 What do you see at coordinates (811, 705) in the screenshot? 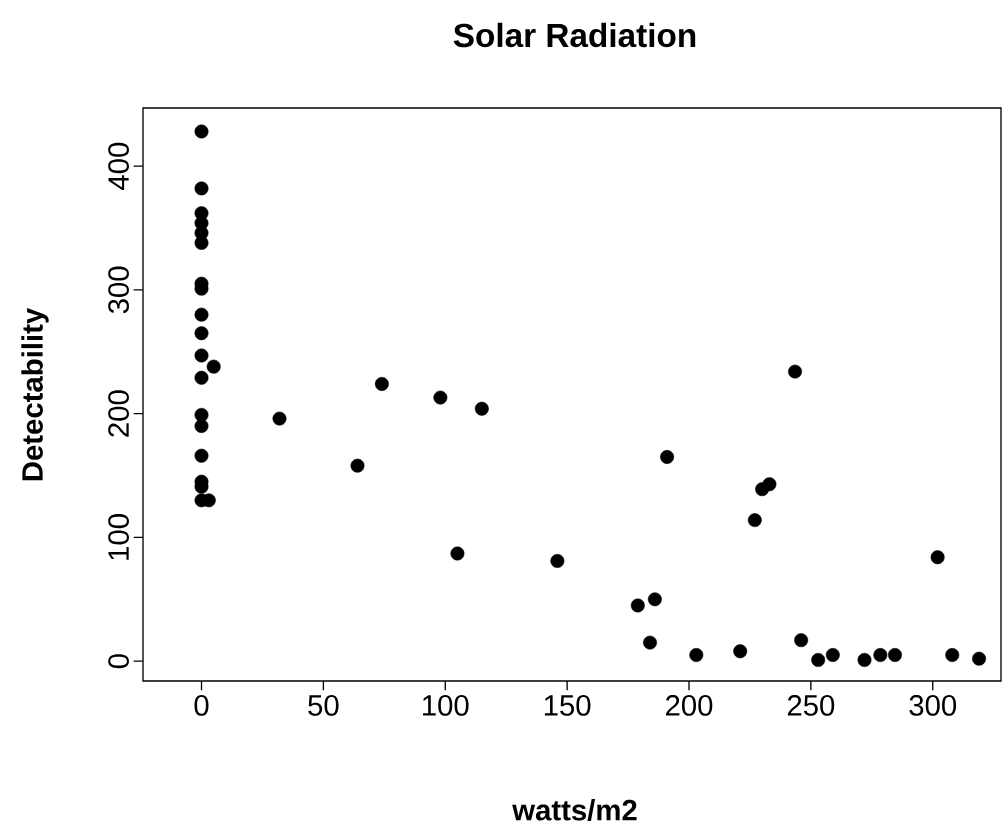
I see `x-tick-label: 250` at bounding box center [811, 705].